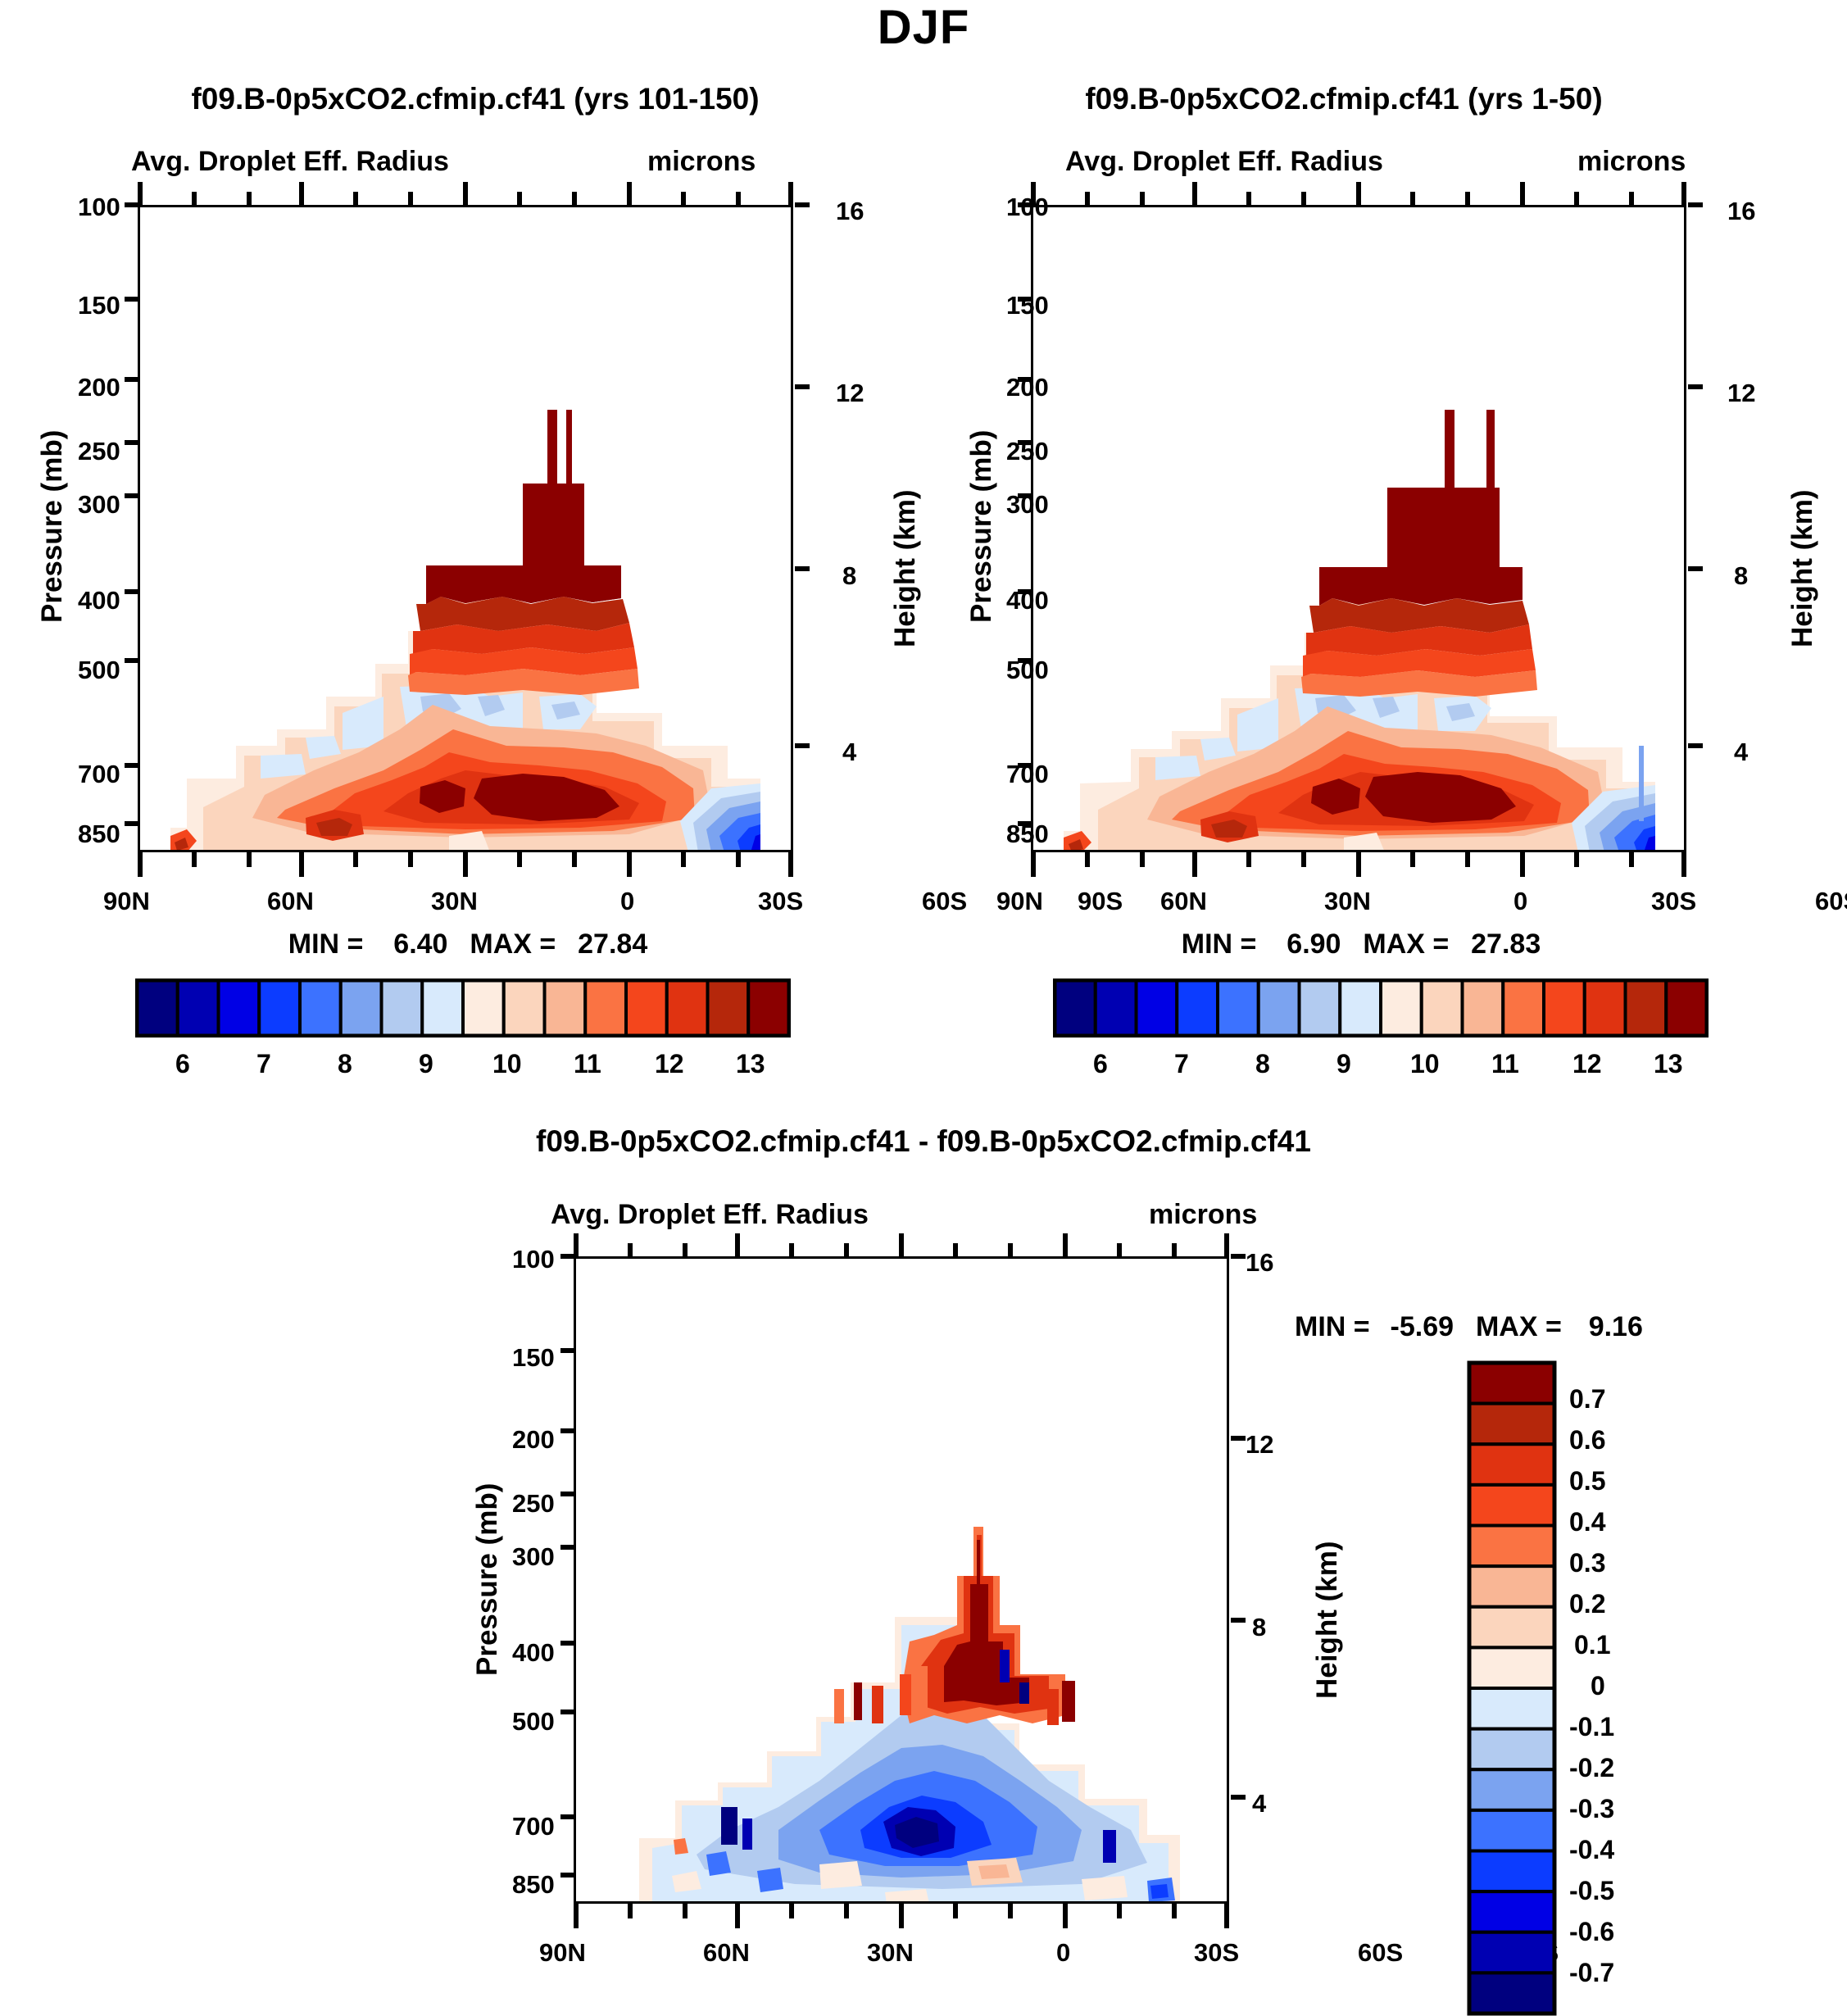  Describe the element at coordinates (182, 1063) in the screenshot. I see `cbtick-6-tl: 6` at that location.